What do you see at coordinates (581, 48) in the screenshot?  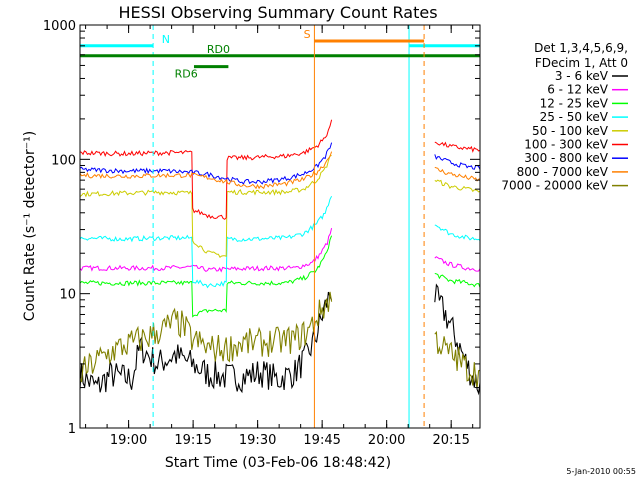 I see `legend-header-line: Det 1,3,4,5,6,9,` at bounding box center [581, 48].